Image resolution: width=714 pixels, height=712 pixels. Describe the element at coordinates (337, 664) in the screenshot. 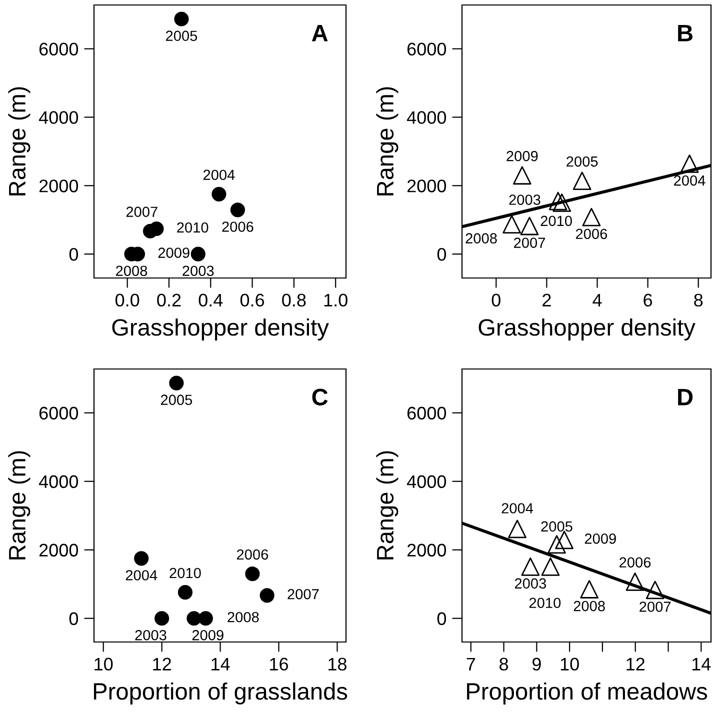

I see `x-tick-label: 18` at that location.